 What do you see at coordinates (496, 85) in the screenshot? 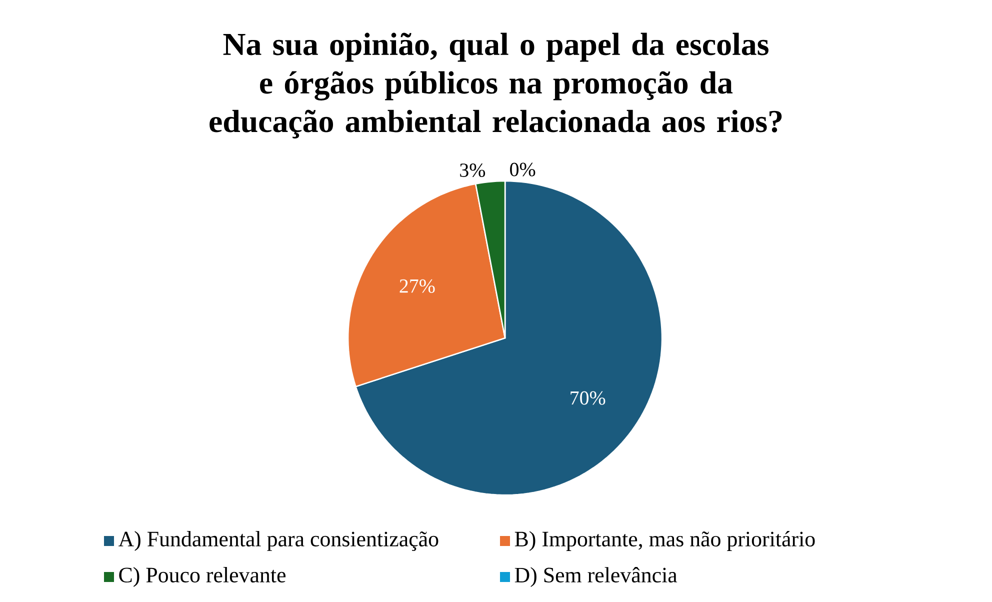
I see `chart-title: Na sua opinião, qual o papel da escolas e órgãos públicos na promoção da educação ambiental relacionada aos rios?` at bounding box center [496, 85].